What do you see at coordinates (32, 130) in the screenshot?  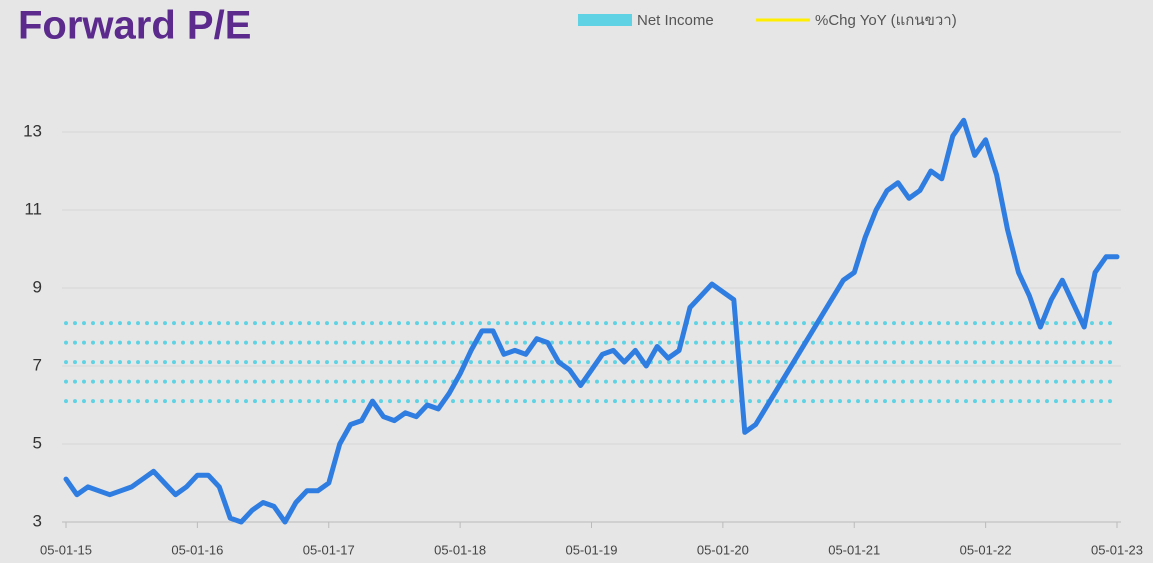 I see `y-tick-label: 13` at bounding box center [32, 130].